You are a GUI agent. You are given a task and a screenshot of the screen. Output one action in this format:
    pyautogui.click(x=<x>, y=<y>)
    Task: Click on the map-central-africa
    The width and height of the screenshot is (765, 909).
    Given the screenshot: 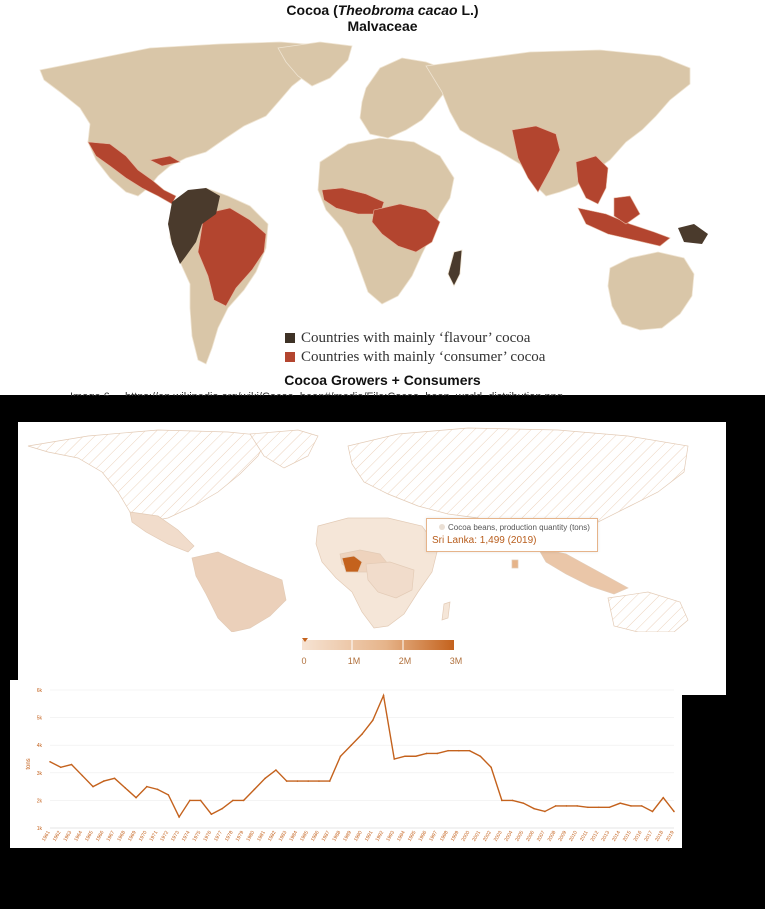 What is the action you would take?
    pyautogui.click(x=390, y=580)
    